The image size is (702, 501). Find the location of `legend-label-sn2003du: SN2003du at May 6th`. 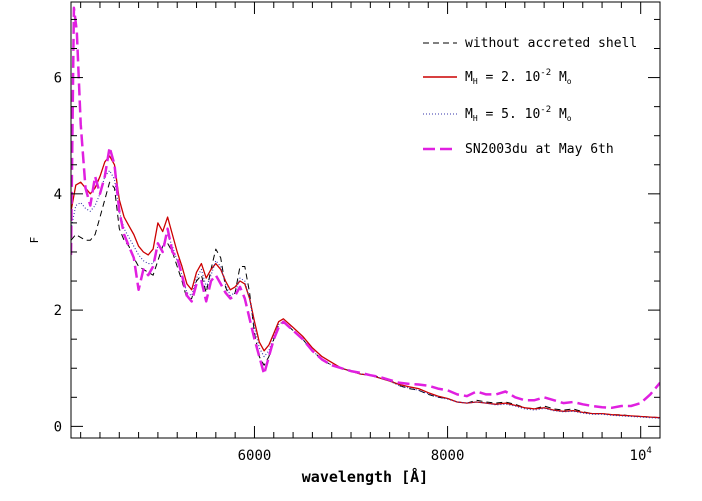

legend-label-sn2003du: SN2003du at May 6th is located at coordinates (539, 149).